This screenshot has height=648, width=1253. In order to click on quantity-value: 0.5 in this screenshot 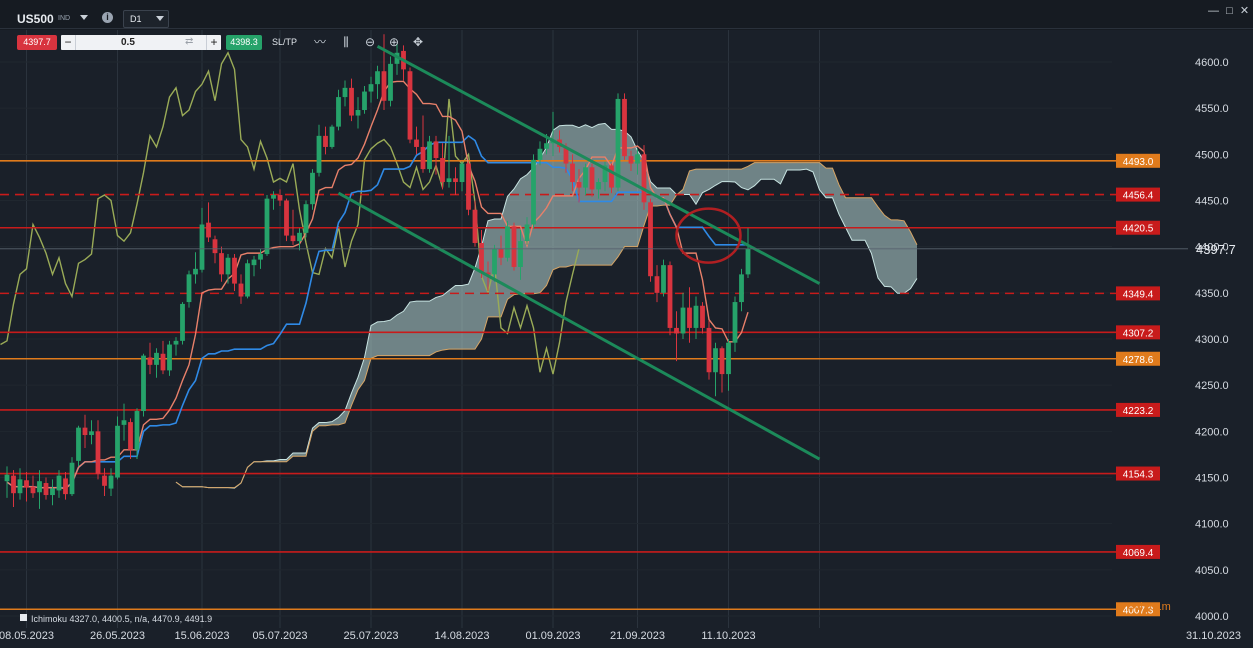, I will do `click(128, 42)`.